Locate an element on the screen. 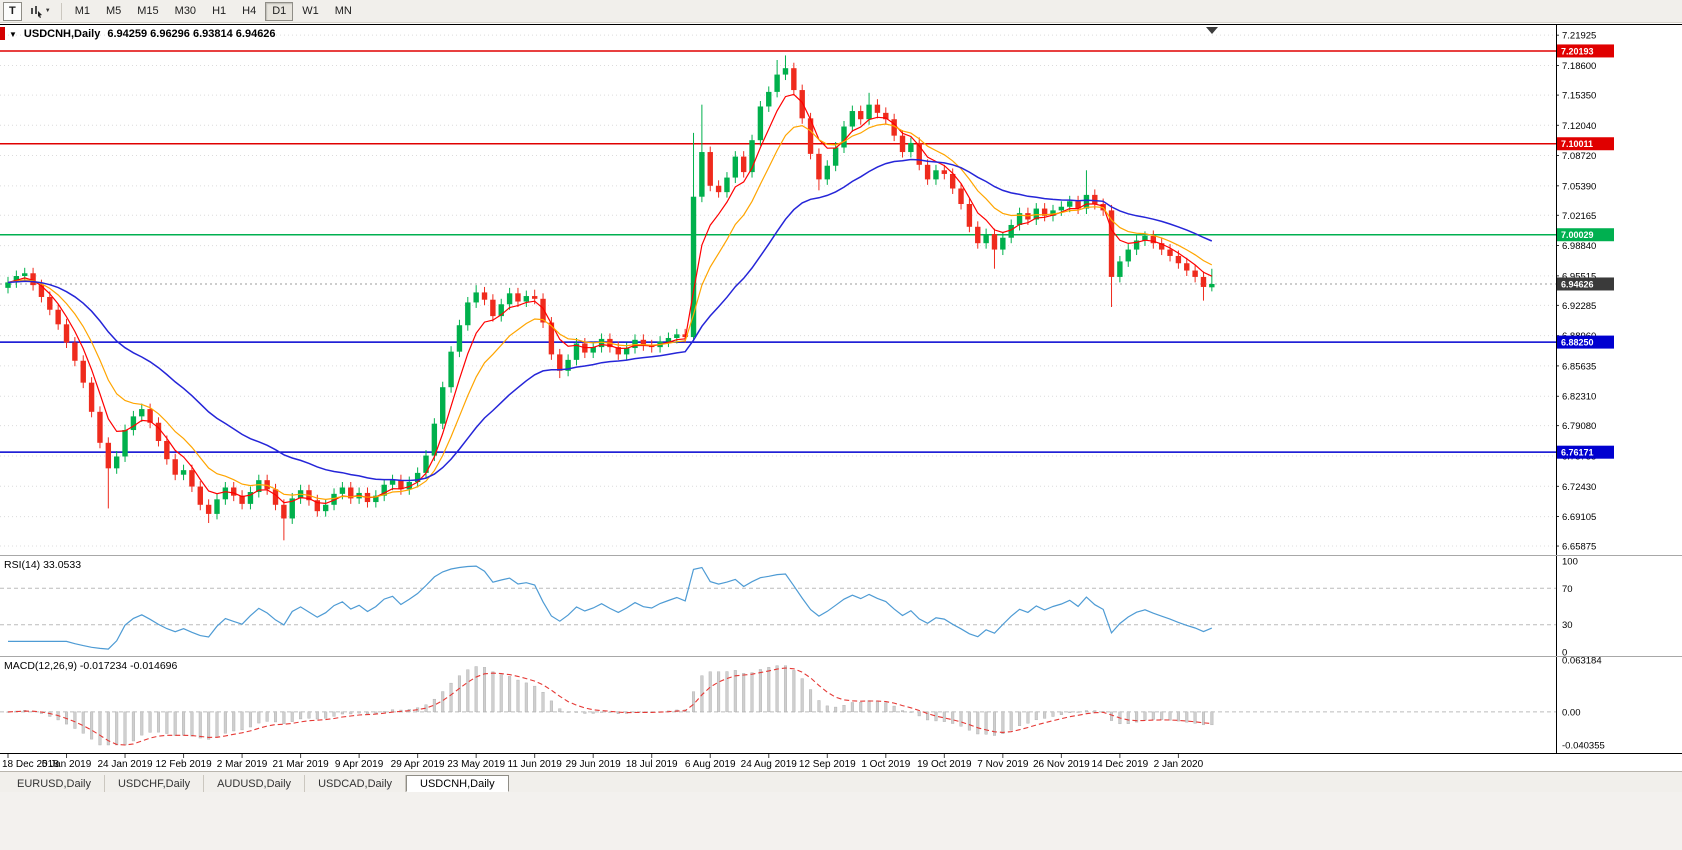 The image size is (1682, 850). chart-ohlc-values: 6.94259 6.96296 6.93814 6.94626 is located at coordinates (191, 34).